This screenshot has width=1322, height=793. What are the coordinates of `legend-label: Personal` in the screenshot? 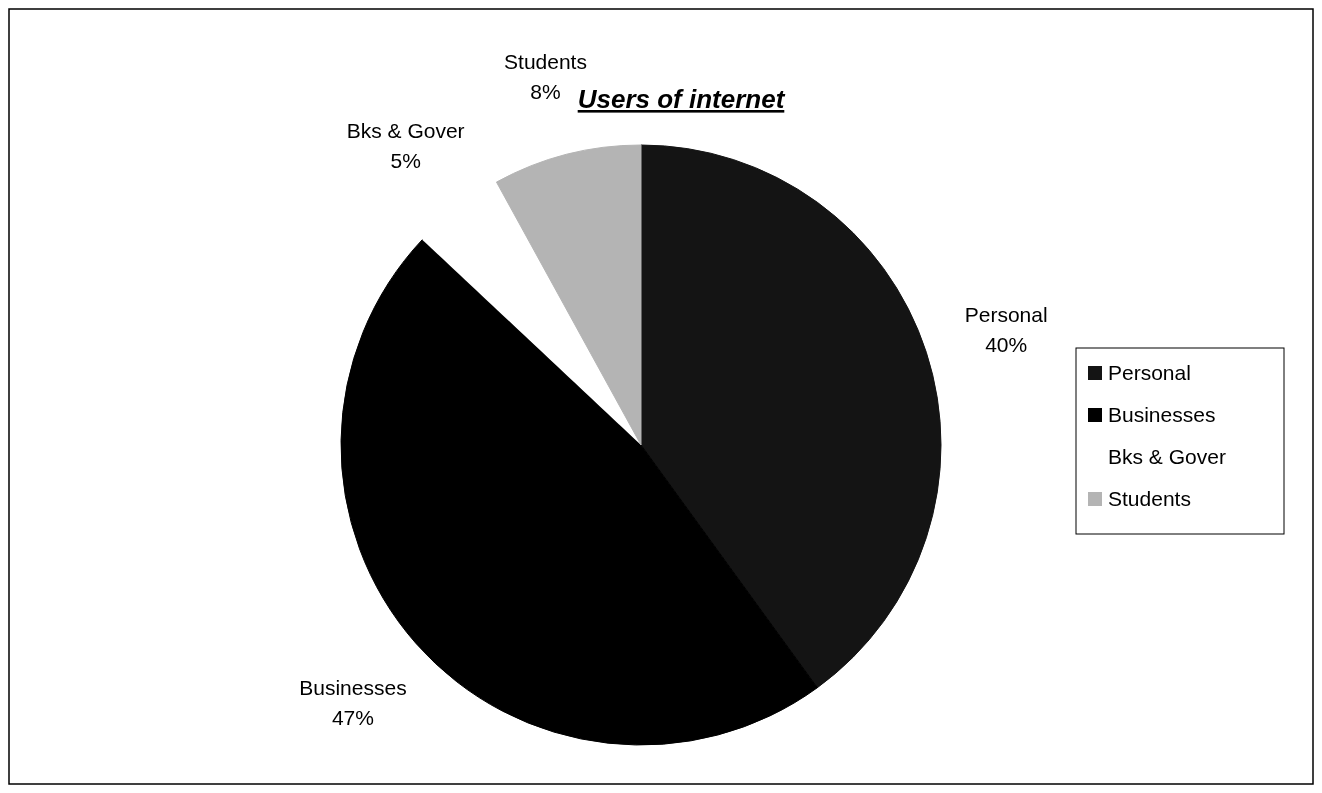 It's located at (1149, 372).